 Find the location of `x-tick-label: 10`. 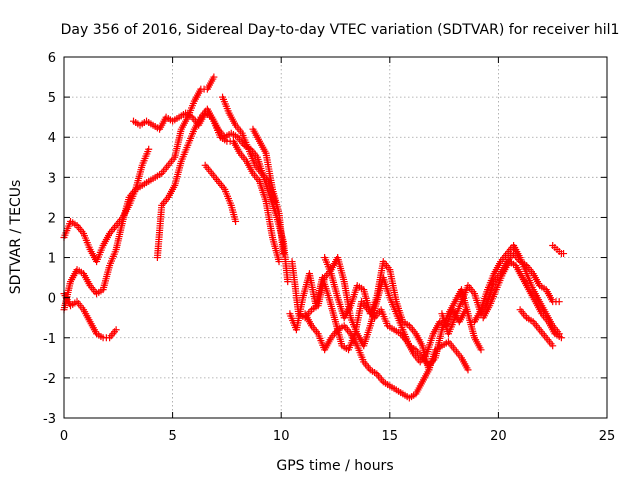

x-tick-label: 10 is located at coordinates (281, 436).